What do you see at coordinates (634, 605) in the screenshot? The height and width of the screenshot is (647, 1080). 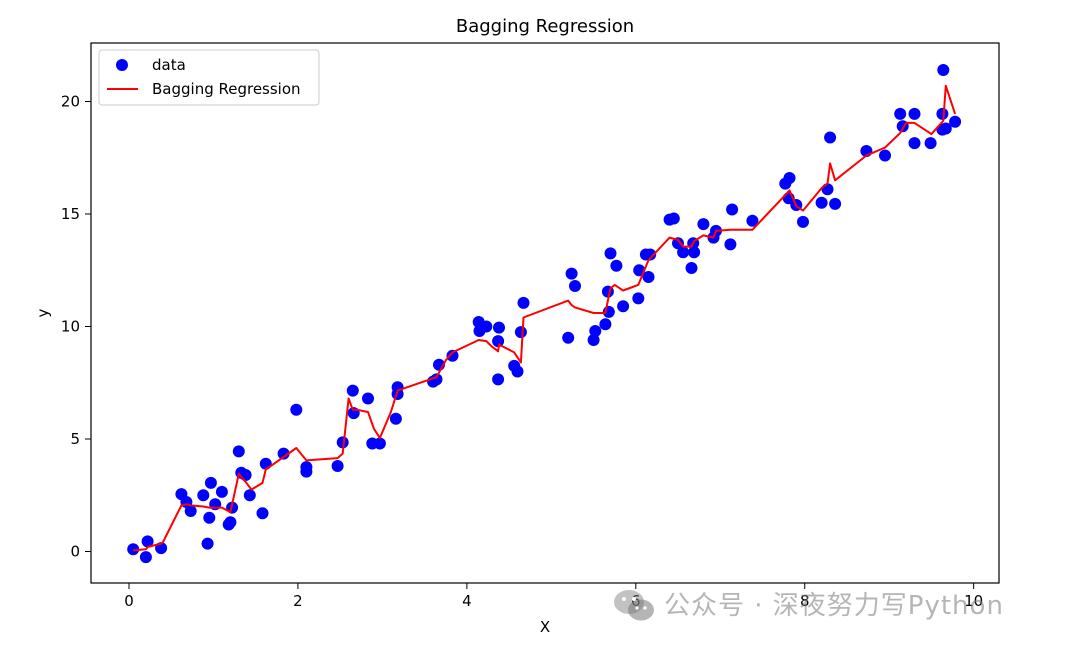 I see `wechat-logo-icon` at bounding box center [634, 605].